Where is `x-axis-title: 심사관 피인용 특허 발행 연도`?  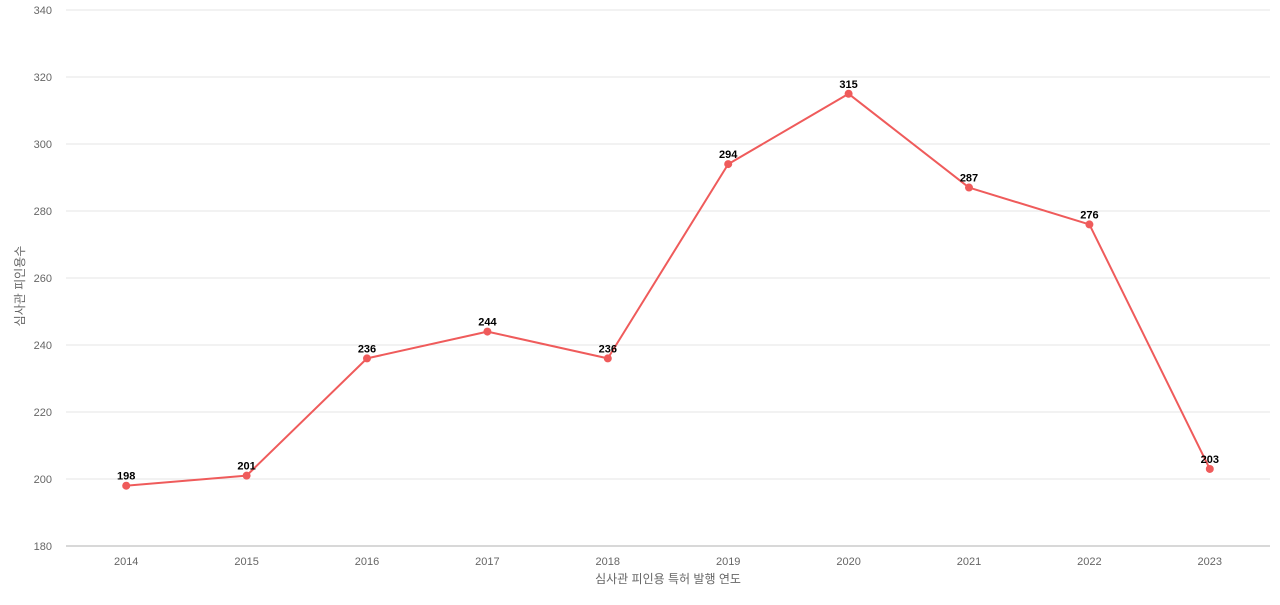
x-axis-title: 심사관 피인용 특허 발행 연도 is located at coordinates (668, 578).